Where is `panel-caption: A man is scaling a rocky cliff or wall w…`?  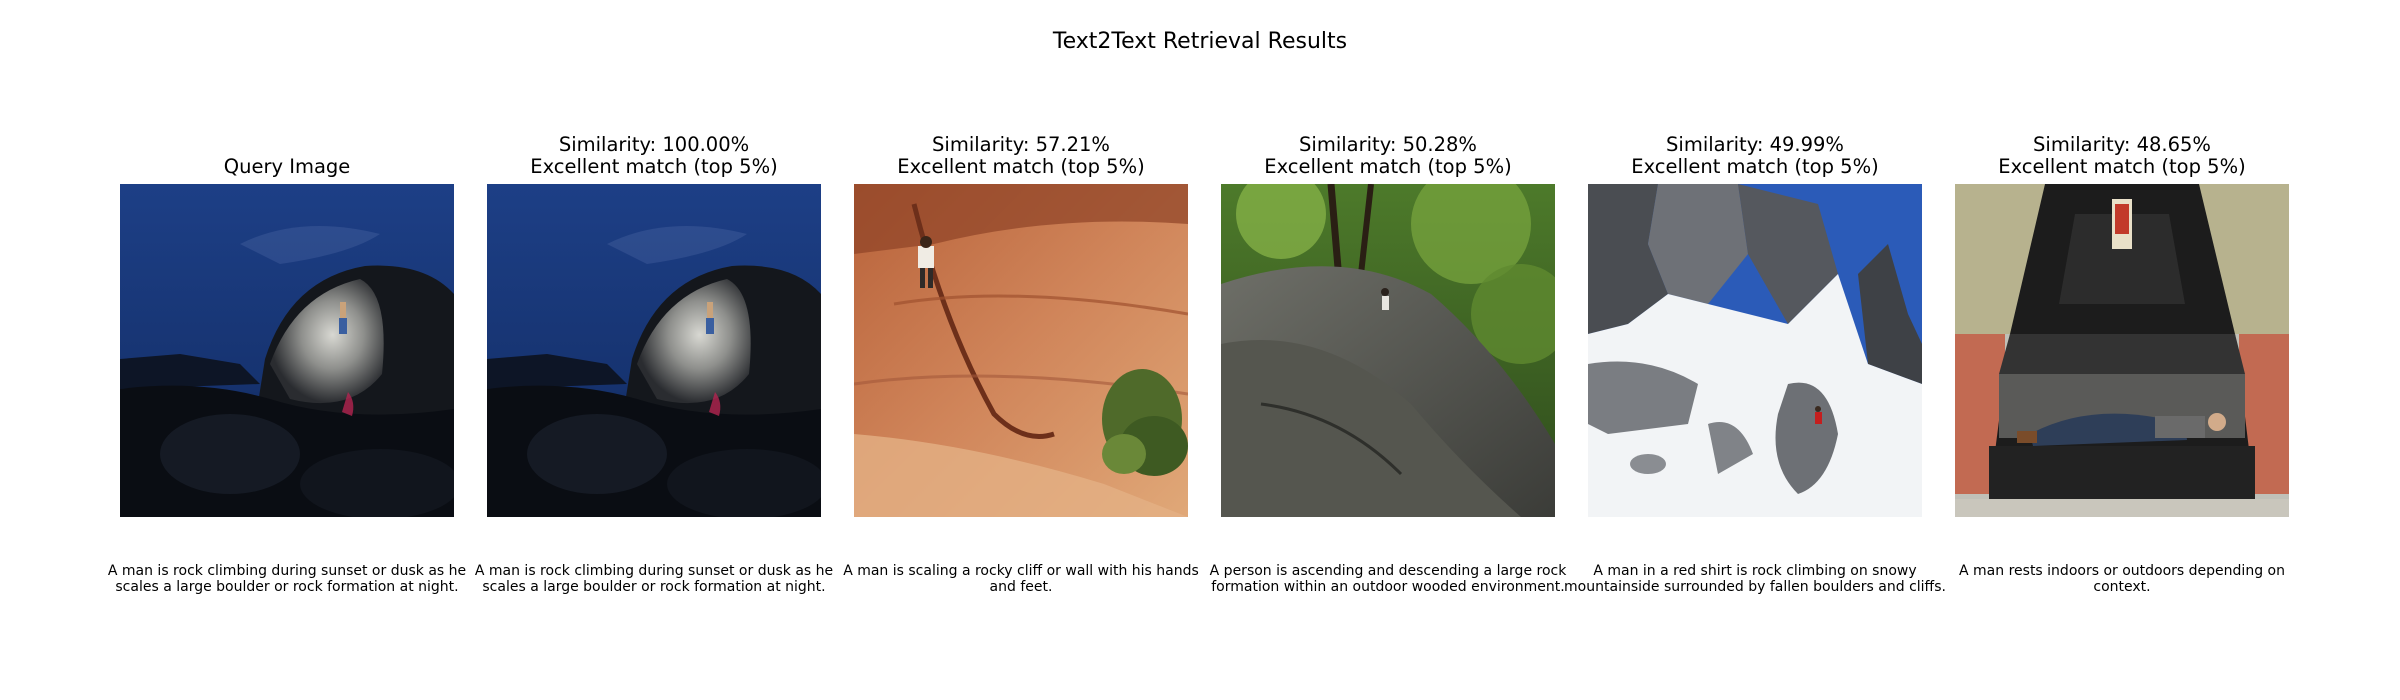
panel-caption: A man is scaling a rocky cliff or wall w… is located at coordinates (1021, 579).